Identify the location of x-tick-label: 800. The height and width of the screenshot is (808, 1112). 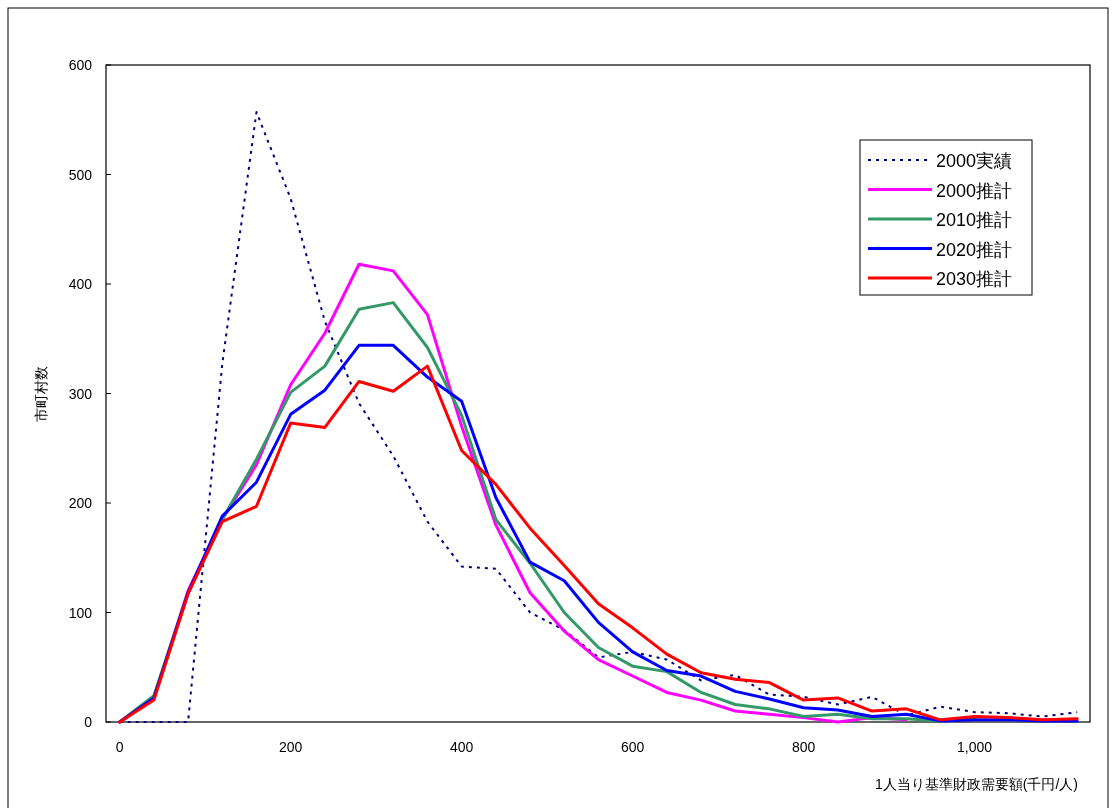
(803, 747).